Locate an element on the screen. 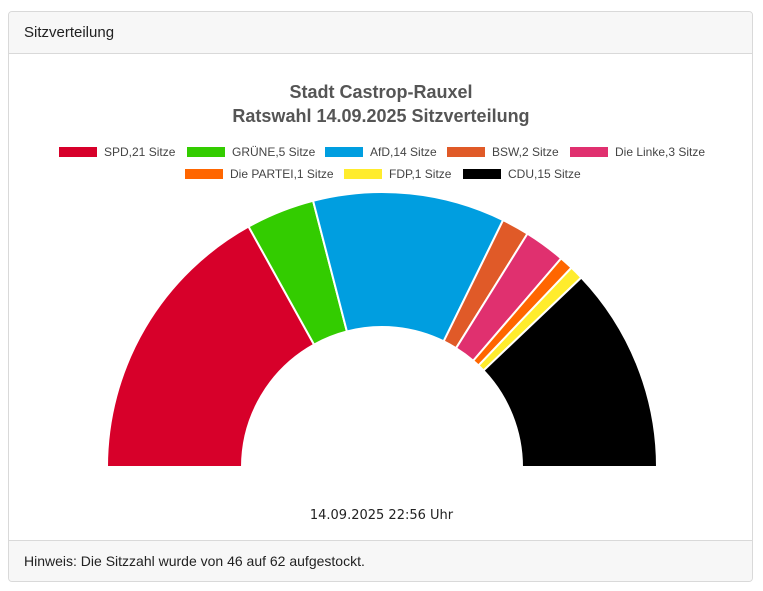 The height and width of the screenshot is (591, 763). chart-title-line-1: Stadt Castrop-Rauxel is located at coordinates (380, 92).